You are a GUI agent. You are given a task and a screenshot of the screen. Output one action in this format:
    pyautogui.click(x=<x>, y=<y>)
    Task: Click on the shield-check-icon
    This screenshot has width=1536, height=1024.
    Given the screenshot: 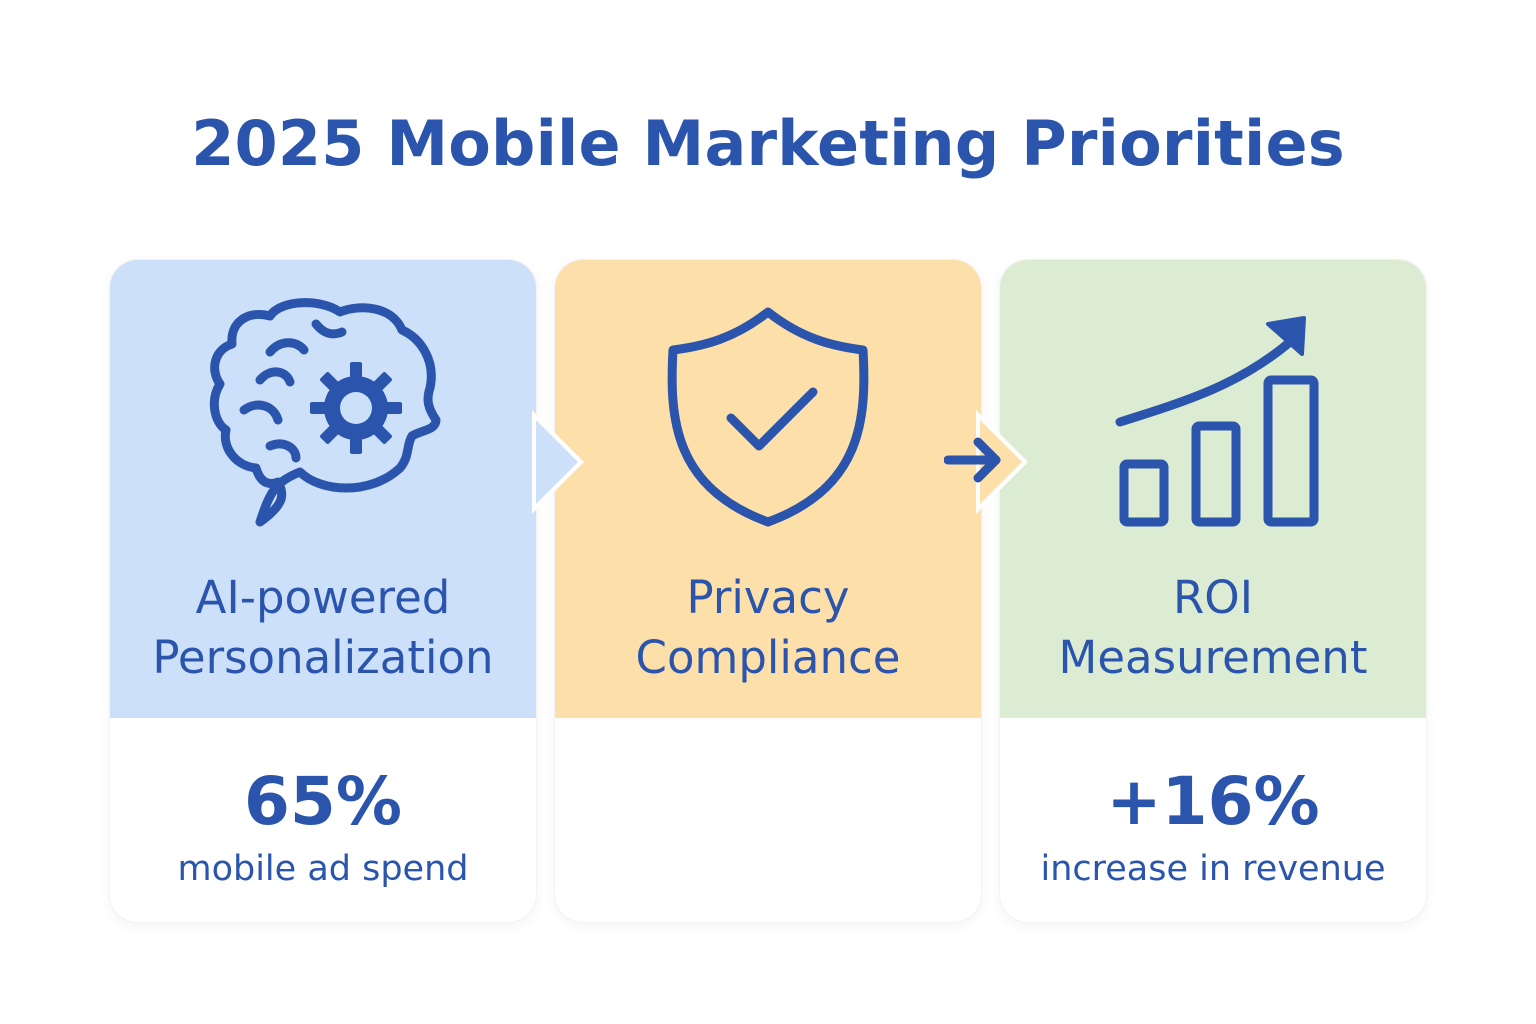 What is the action you would take?
    pyautogui.click(x=768, y=405)
    